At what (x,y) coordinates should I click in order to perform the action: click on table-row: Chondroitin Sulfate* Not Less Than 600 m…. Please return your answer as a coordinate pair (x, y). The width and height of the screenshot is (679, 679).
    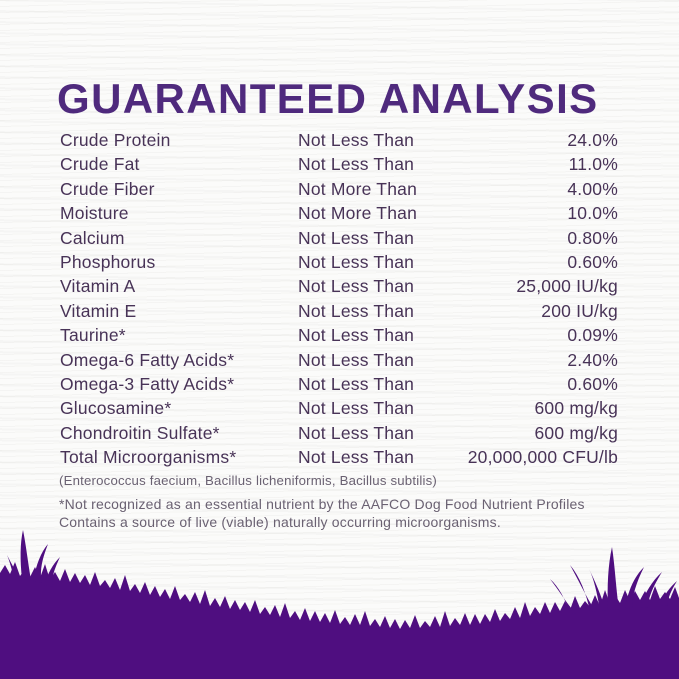
    Looking at the image, I should click on (339, 433).